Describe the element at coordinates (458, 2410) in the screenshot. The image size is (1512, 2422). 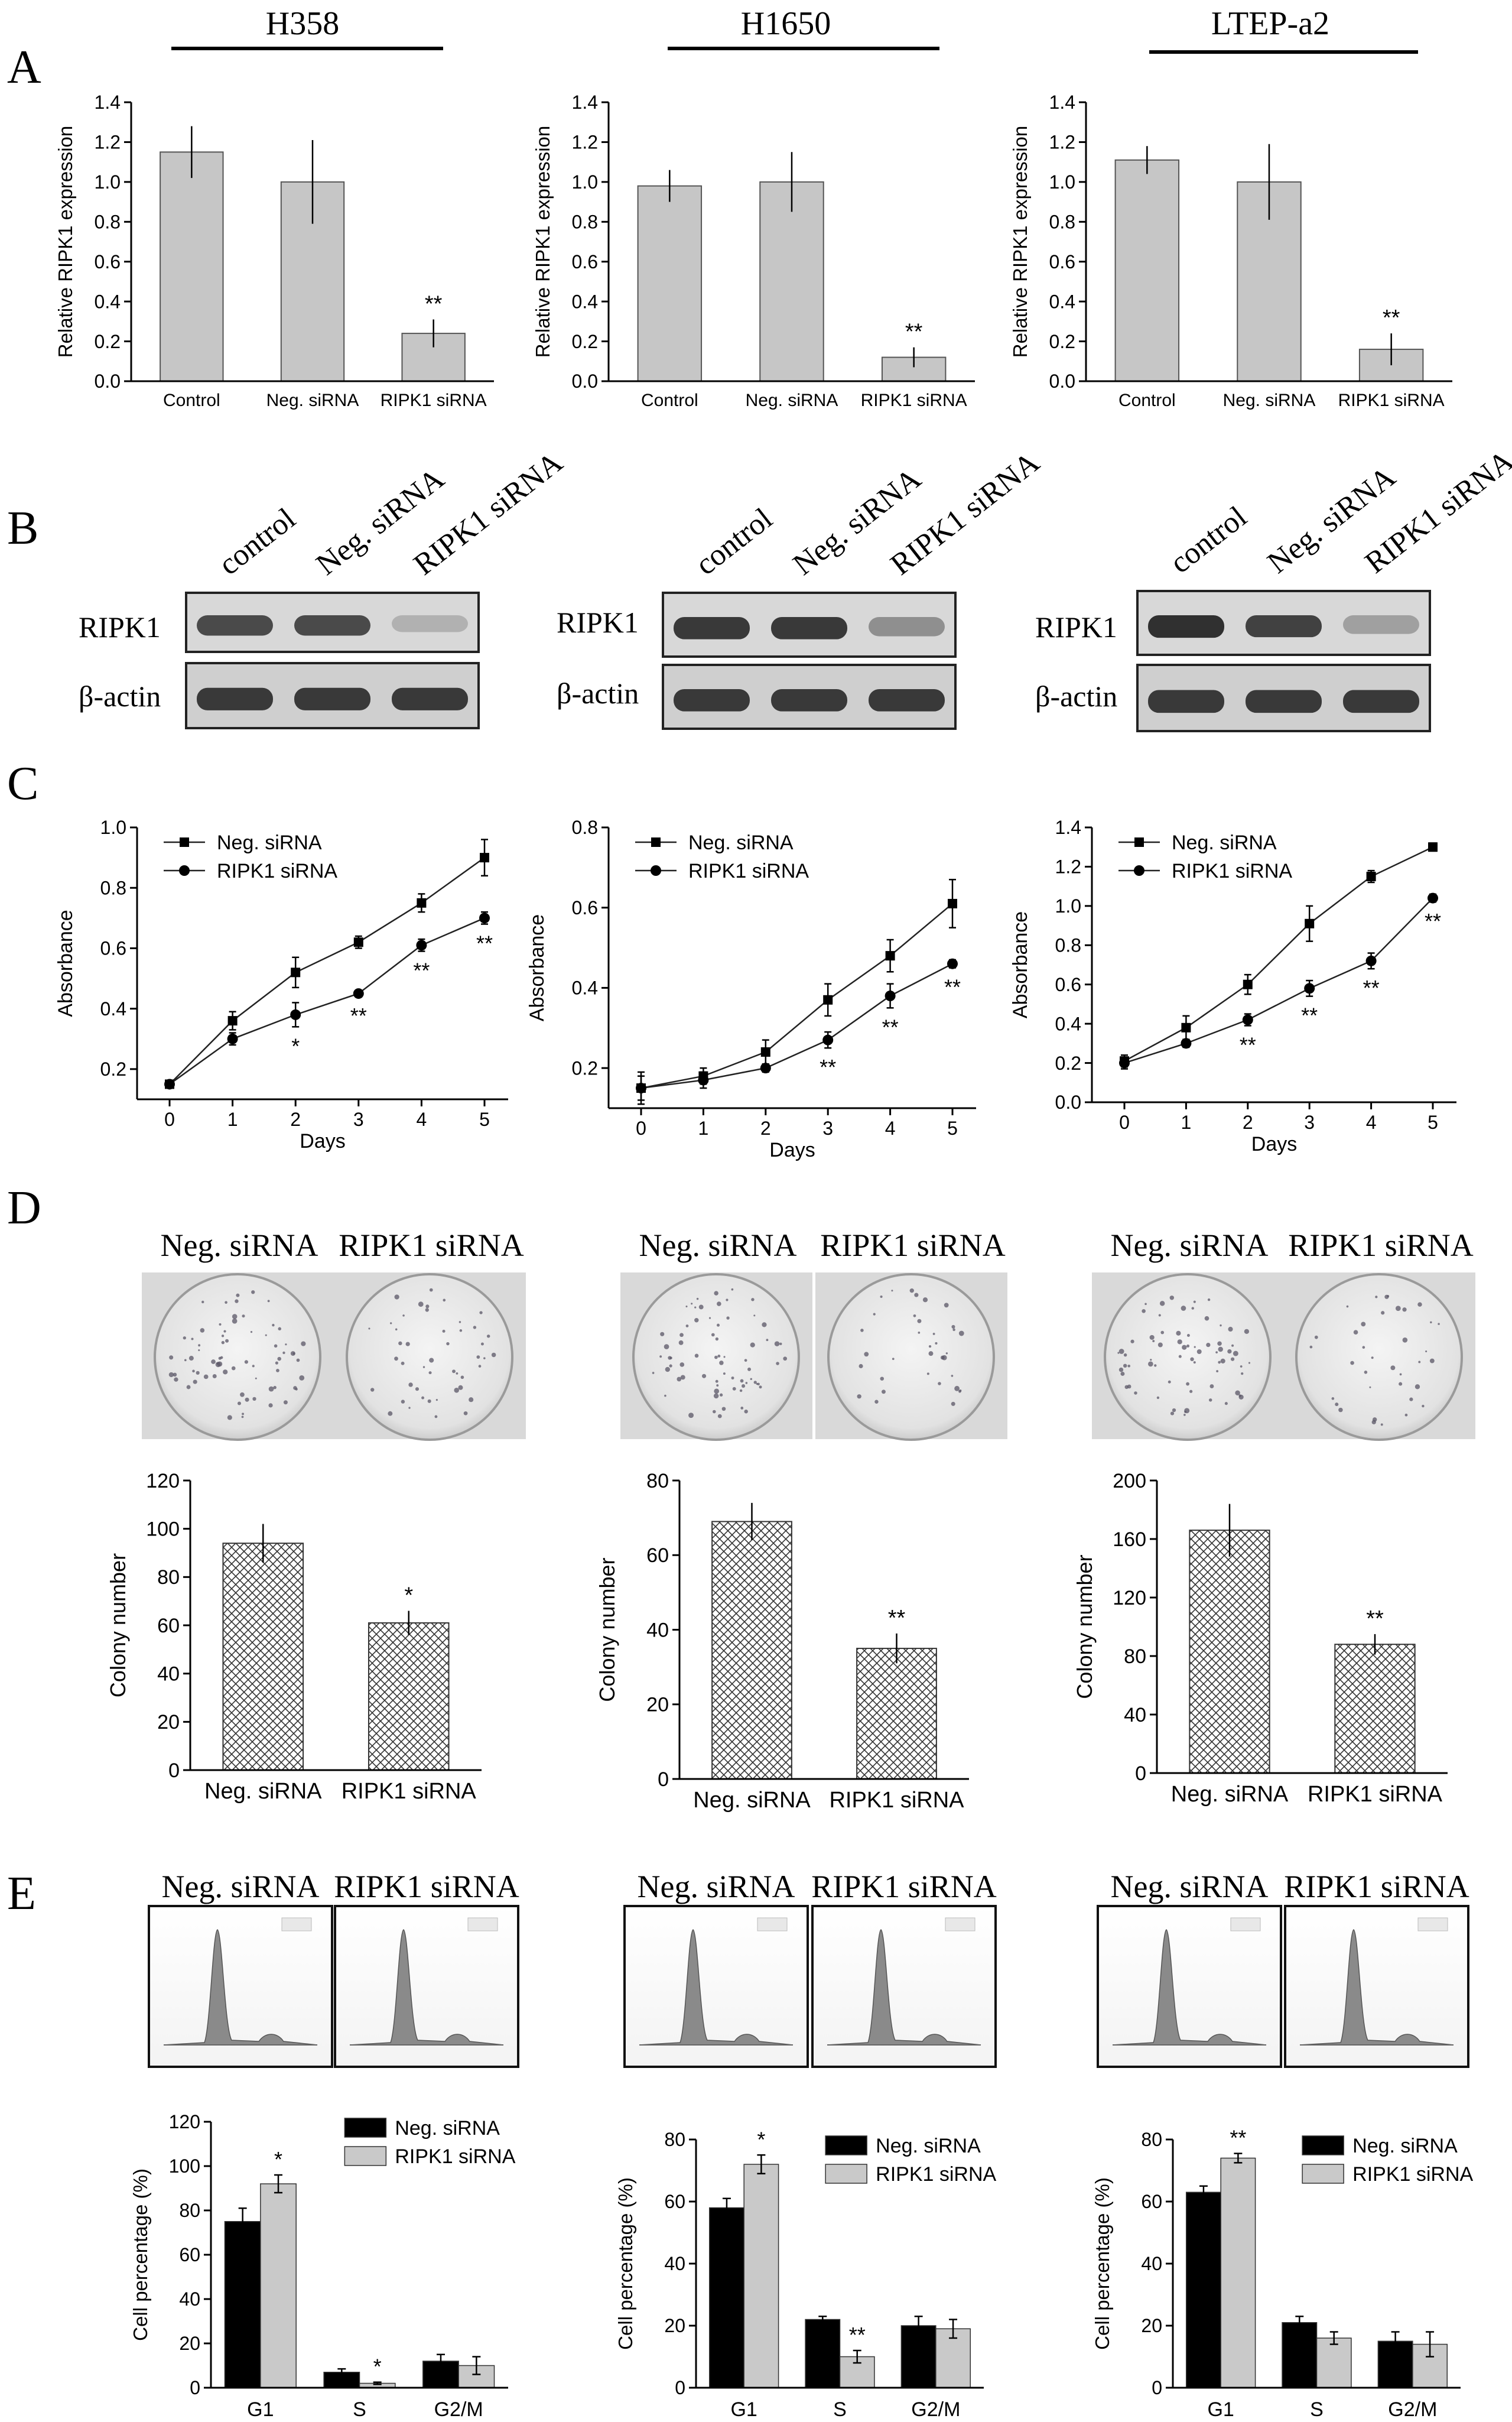
I see `x-tick-label: G2/M` at that location.